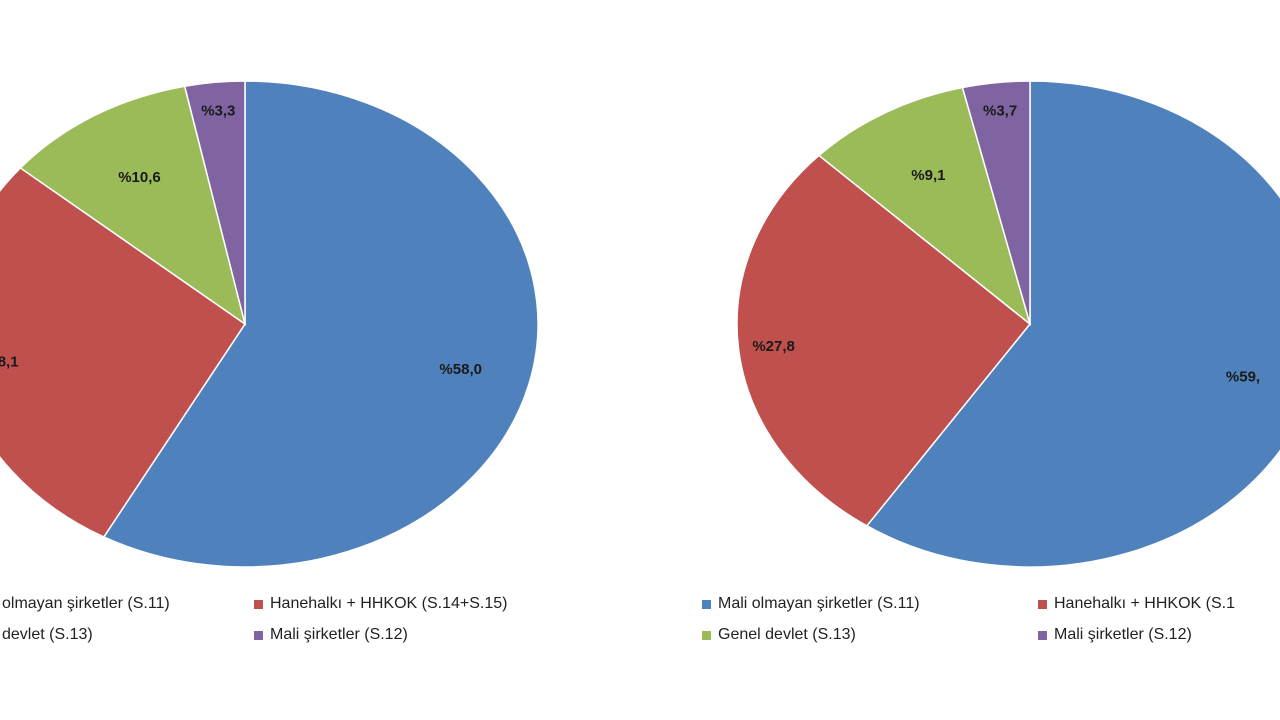 This screenshot has width=1280, height=720. I want to click on legend-item: Genel devlet (S.13), so click(779, 635).